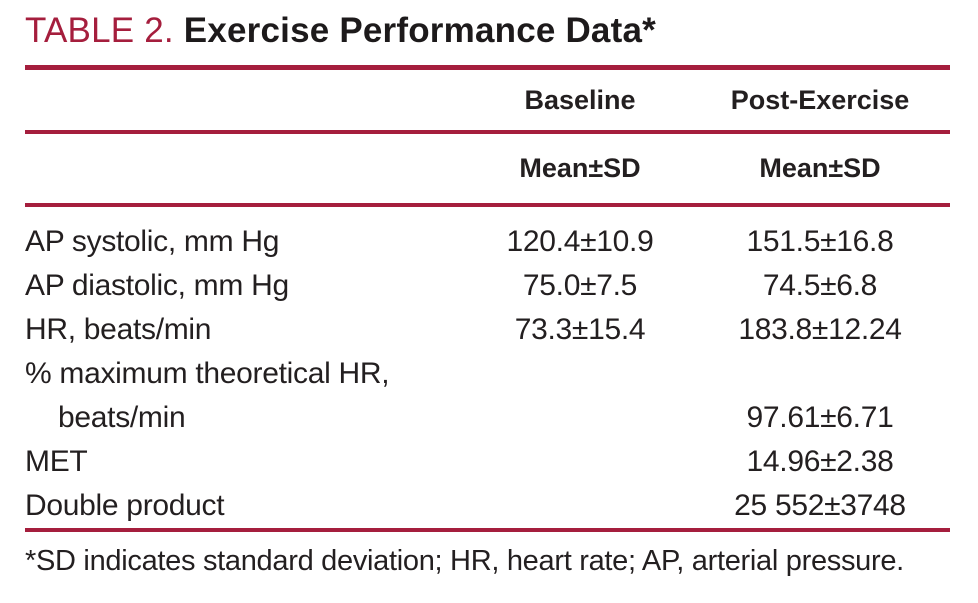  What do you see at coordinates (580, 99) in the screenshot?
I see `column-header-baseline: Baseline` at bounding box center [580, 99].